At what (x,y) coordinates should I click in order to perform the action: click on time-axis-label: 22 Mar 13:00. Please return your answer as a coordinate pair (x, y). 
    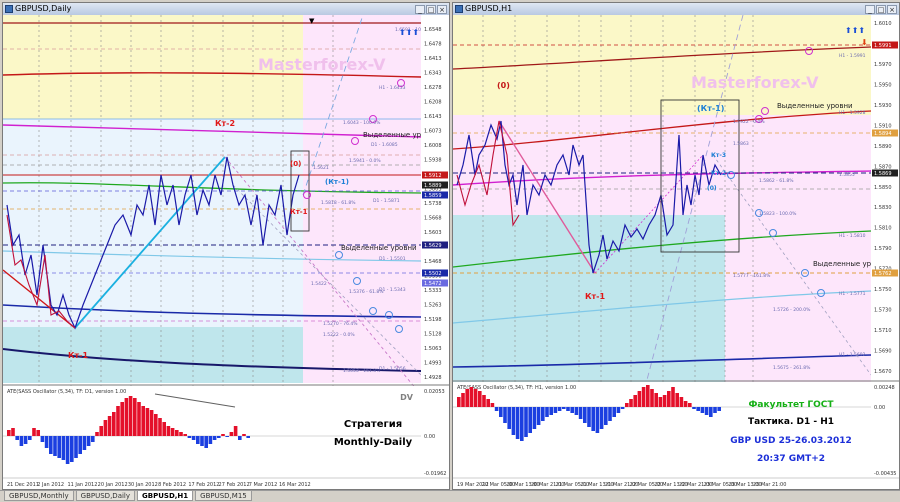
    Looking at the image, I should click on (670, 485).